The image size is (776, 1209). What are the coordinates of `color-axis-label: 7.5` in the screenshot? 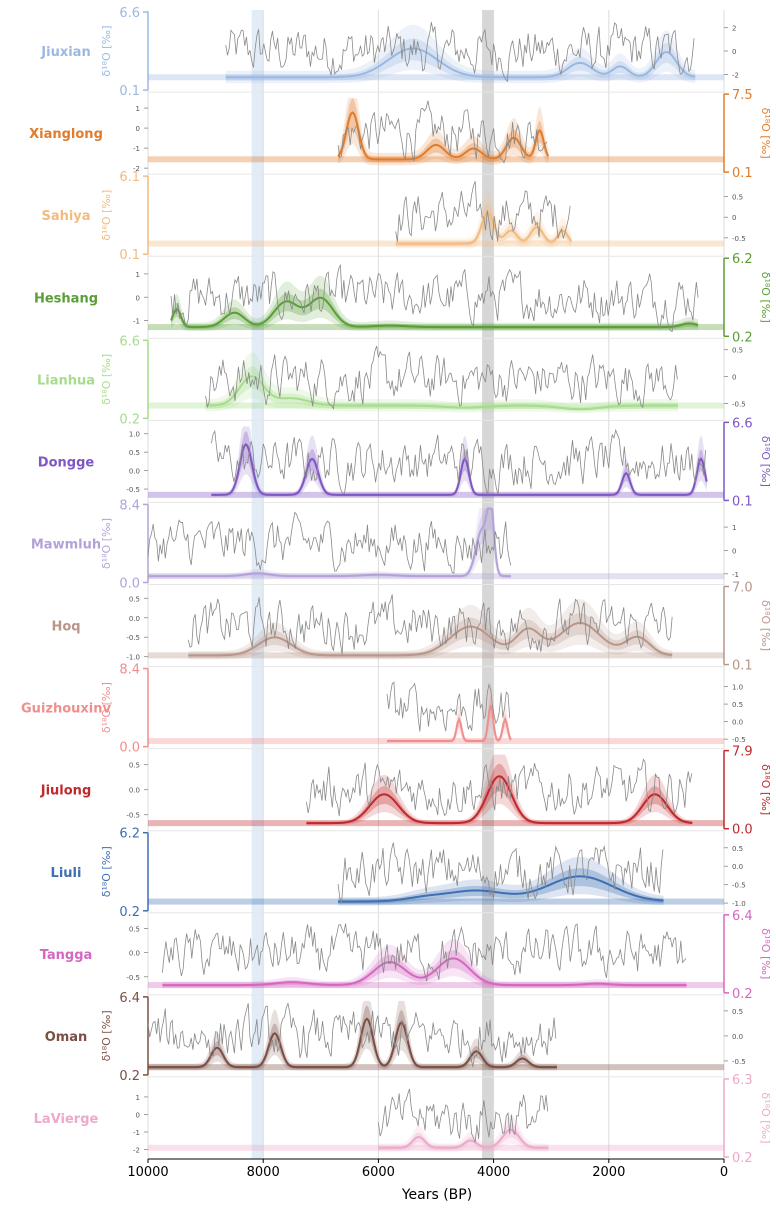 It's located at (742, 95).